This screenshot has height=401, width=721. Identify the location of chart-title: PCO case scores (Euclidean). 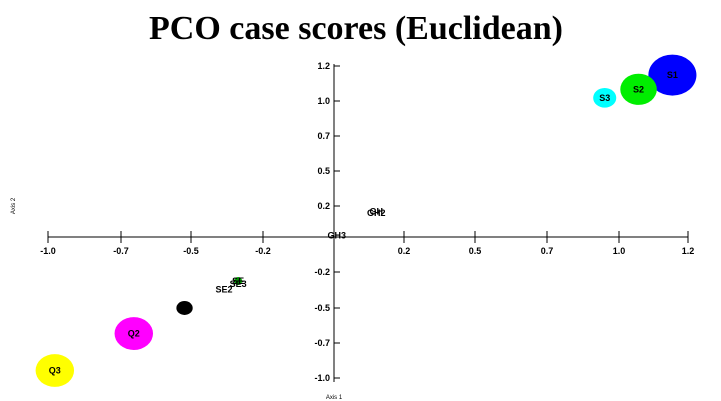
(356, 28).